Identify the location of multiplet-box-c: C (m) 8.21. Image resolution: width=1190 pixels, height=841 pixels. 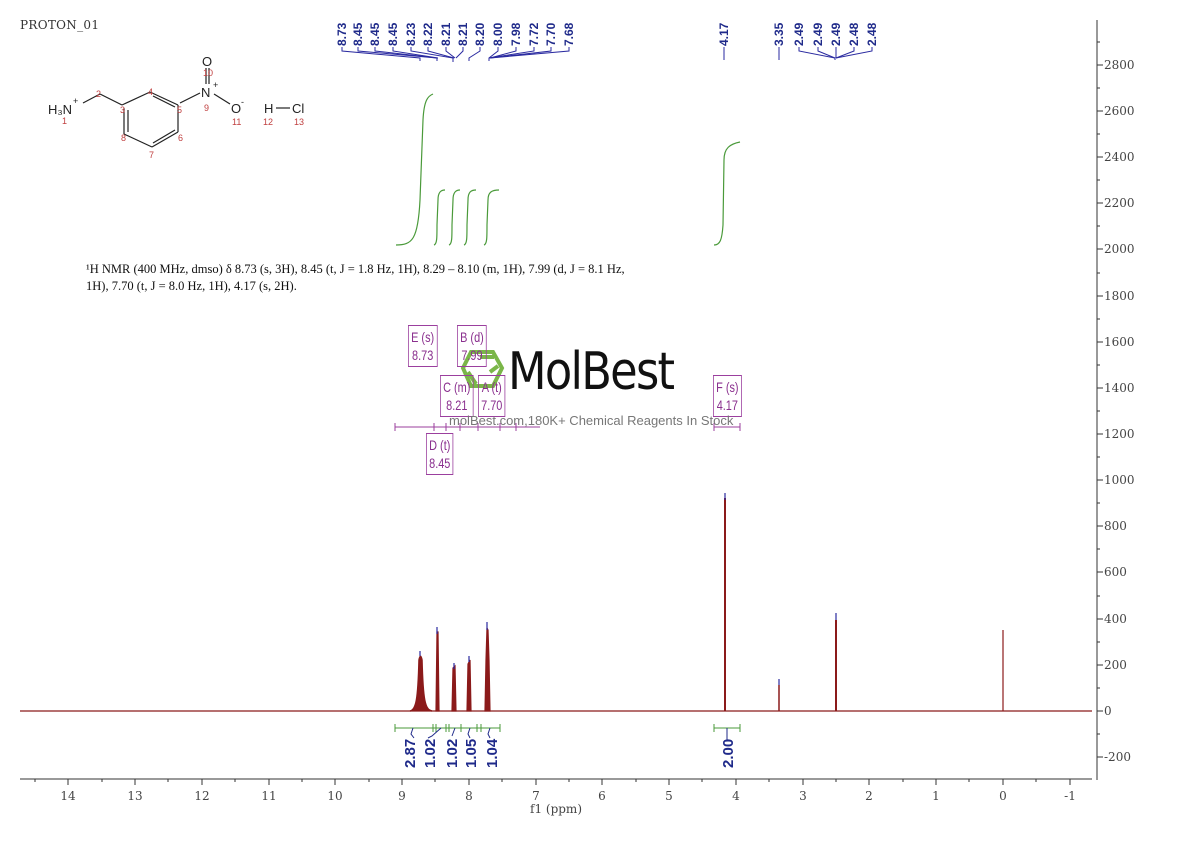
(457, 396).